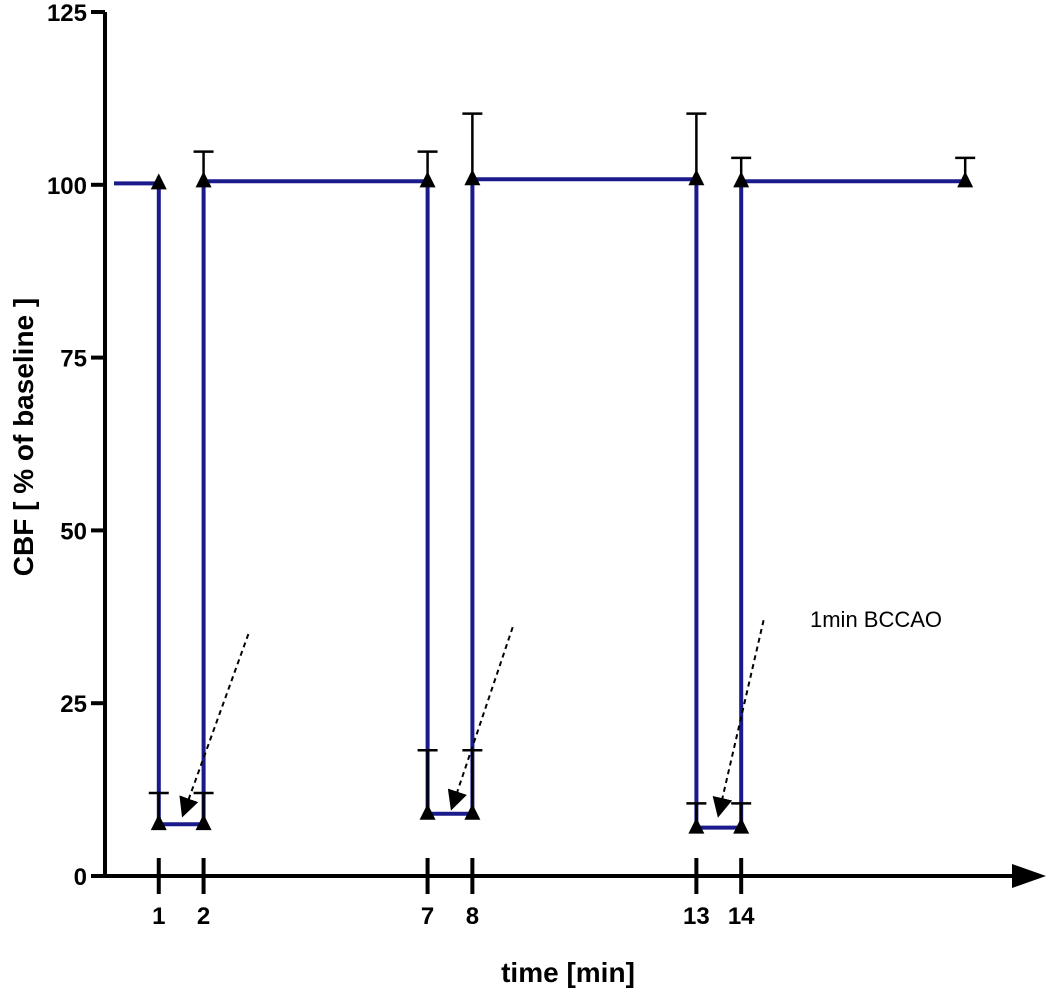 The width and height of the screenshot is (1050, 993). What do you see at coordinates (427, 916) in the screenshot?
I see `x-tick-label: 7` at bounding box center [427, 916].